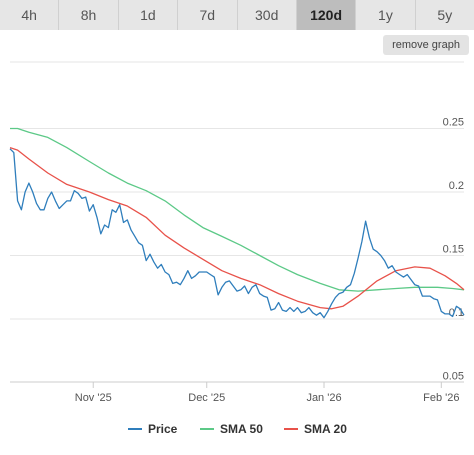 The width and height of the screenshot is (474, 455). Describe the element at coordinates (426, 45) in the screenshot. I see `remove-graph-button: remove graph` at that location.